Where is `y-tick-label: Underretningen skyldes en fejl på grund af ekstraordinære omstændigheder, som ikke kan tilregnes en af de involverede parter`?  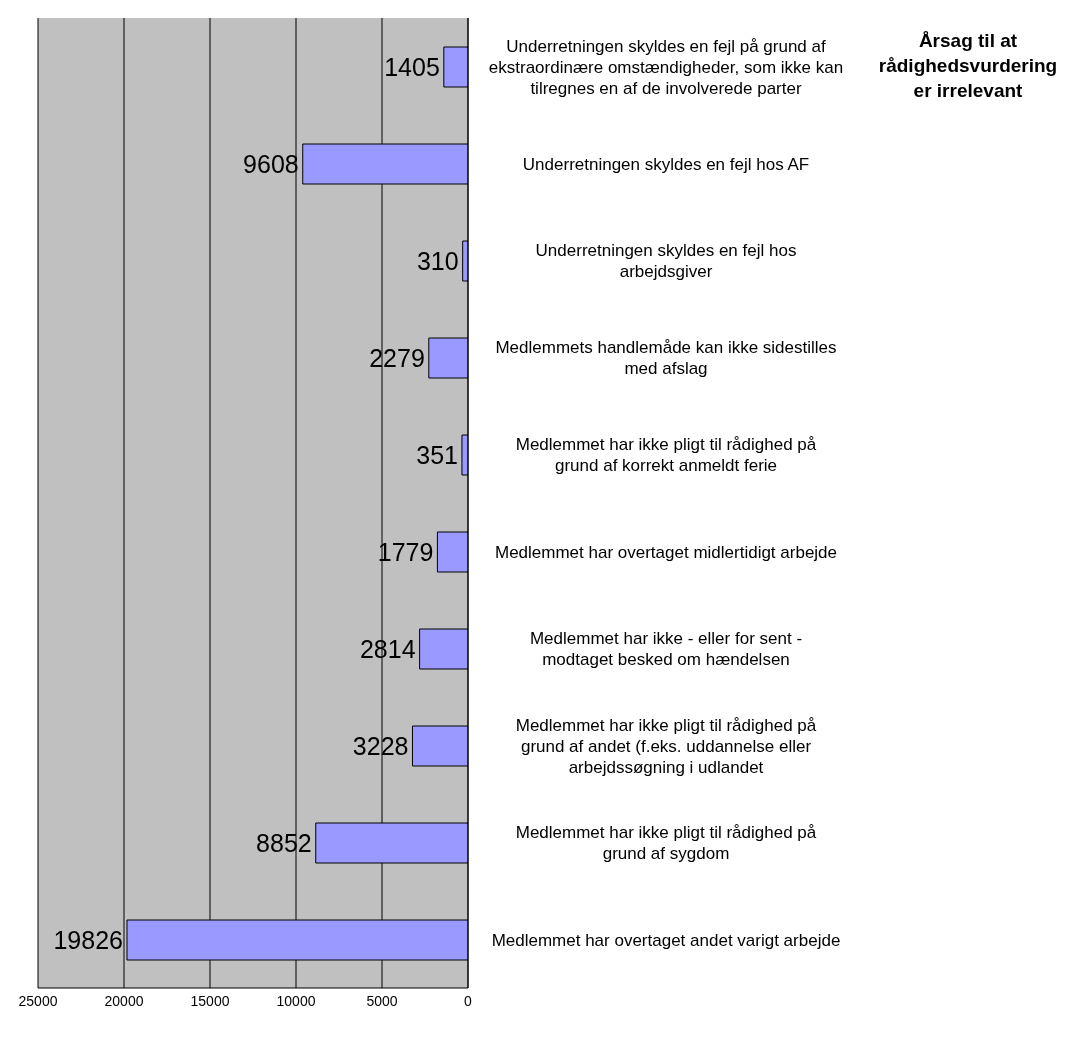
y-tick-label: Underretningen skyldes en fejl på grund af ekstraordinære omstændigheder, som ikke kan tilregnes en af de involverede parter is located at coordinates (666, 66).